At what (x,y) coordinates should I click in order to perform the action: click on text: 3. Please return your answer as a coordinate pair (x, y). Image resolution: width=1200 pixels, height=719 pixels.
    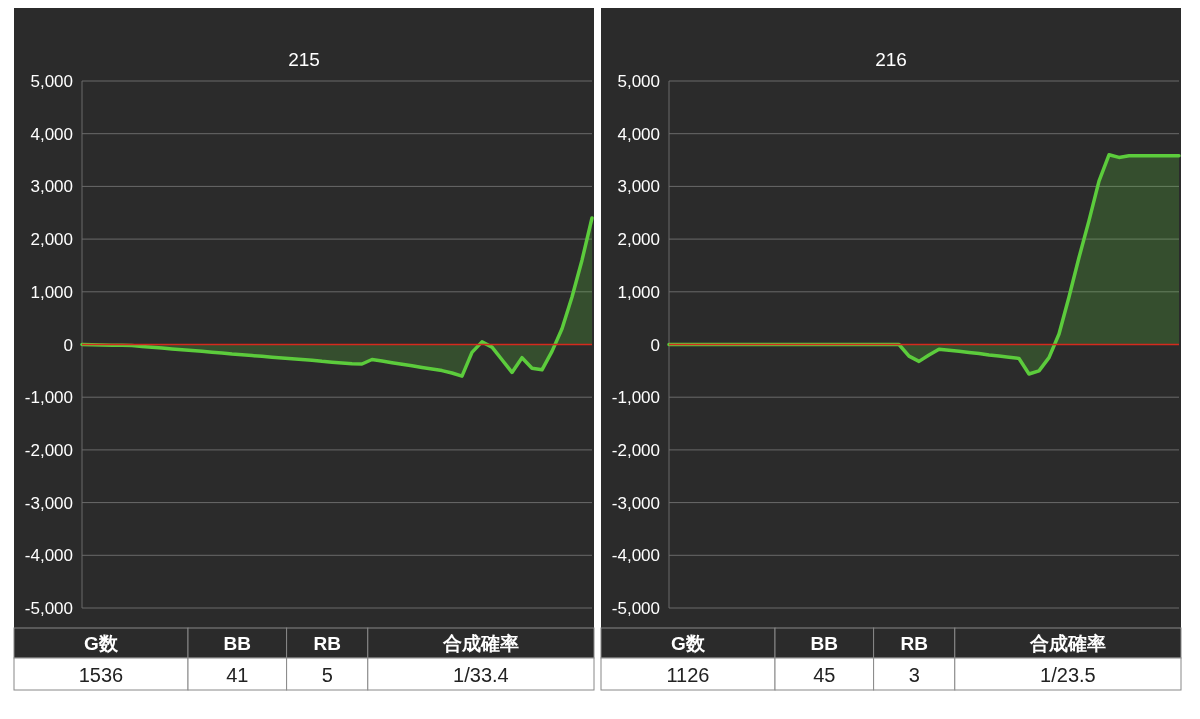
    Looking at the image, I should click on (914, 675).